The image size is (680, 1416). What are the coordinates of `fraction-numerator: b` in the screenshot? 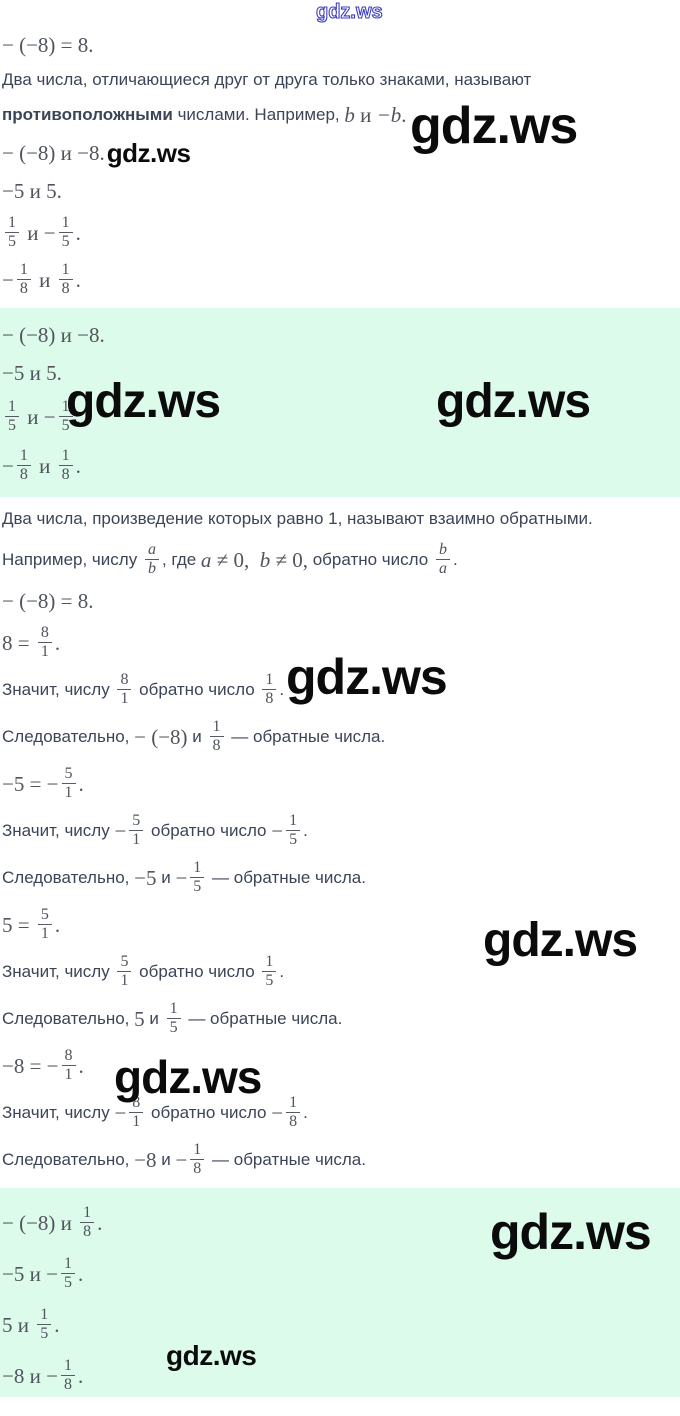 It's located at (442, 549).